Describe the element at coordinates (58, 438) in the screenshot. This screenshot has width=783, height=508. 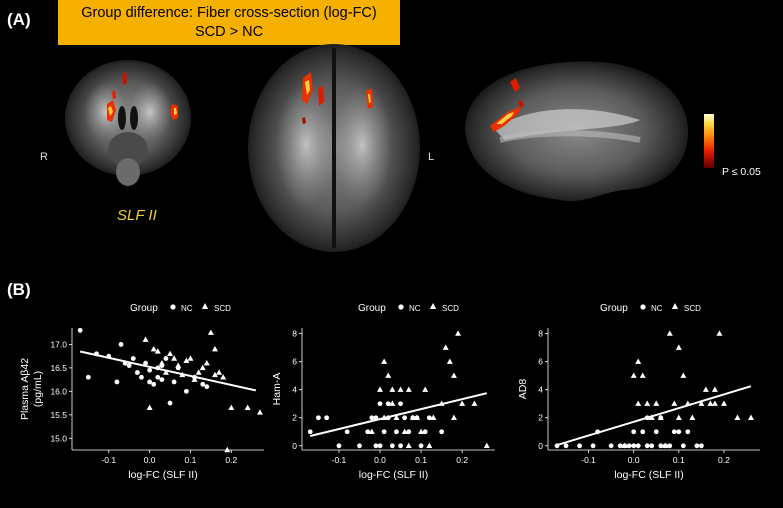
I see `y-tick-label: 15.0` at that location.